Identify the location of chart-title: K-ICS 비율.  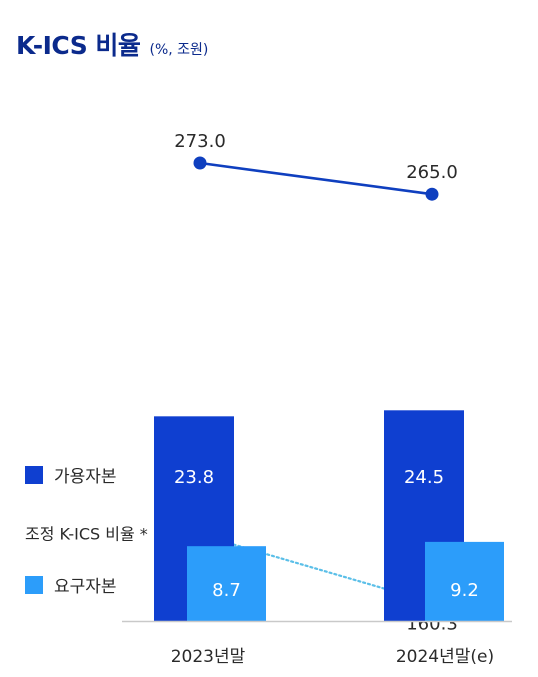
(78, 45).